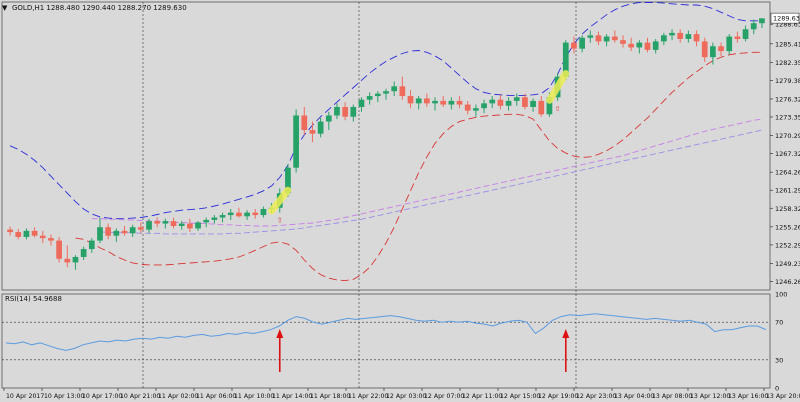  What do you see at coordinates (5, 8) in the screenshot?
I see `symbol-arrow-icon: ▼` at bounding box center [5, 8].